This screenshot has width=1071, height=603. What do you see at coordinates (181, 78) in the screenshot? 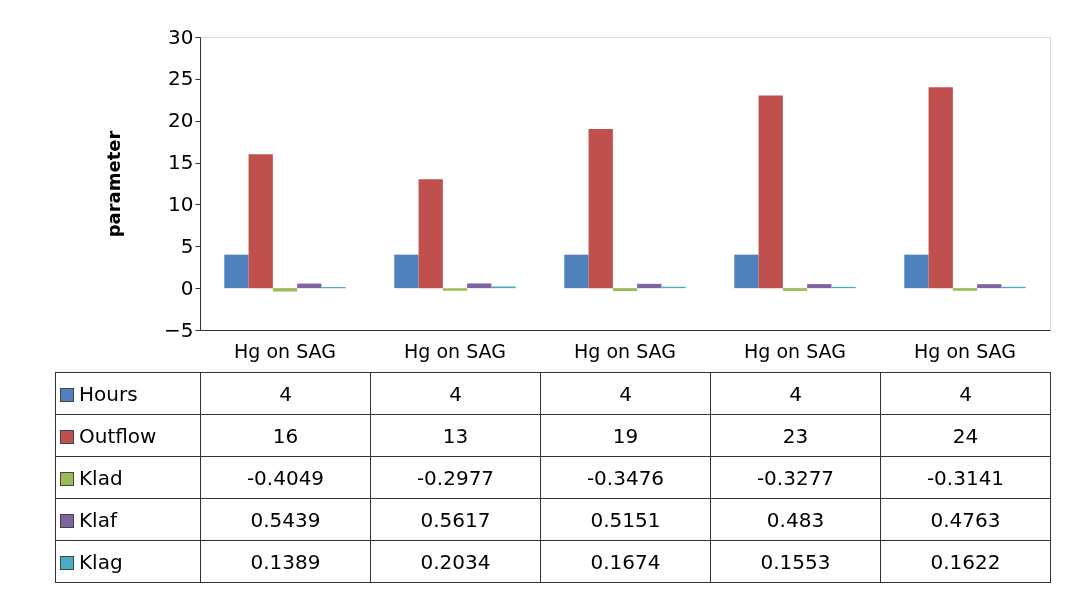
I see `y-tick-label: 25` at bounding box center [181, 78].